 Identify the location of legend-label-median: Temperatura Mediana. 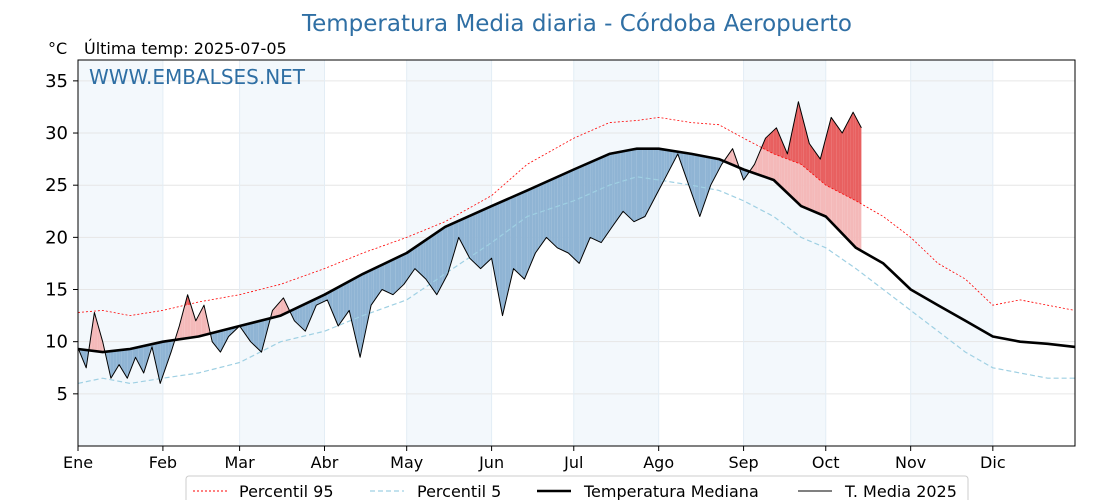
(671, 491).